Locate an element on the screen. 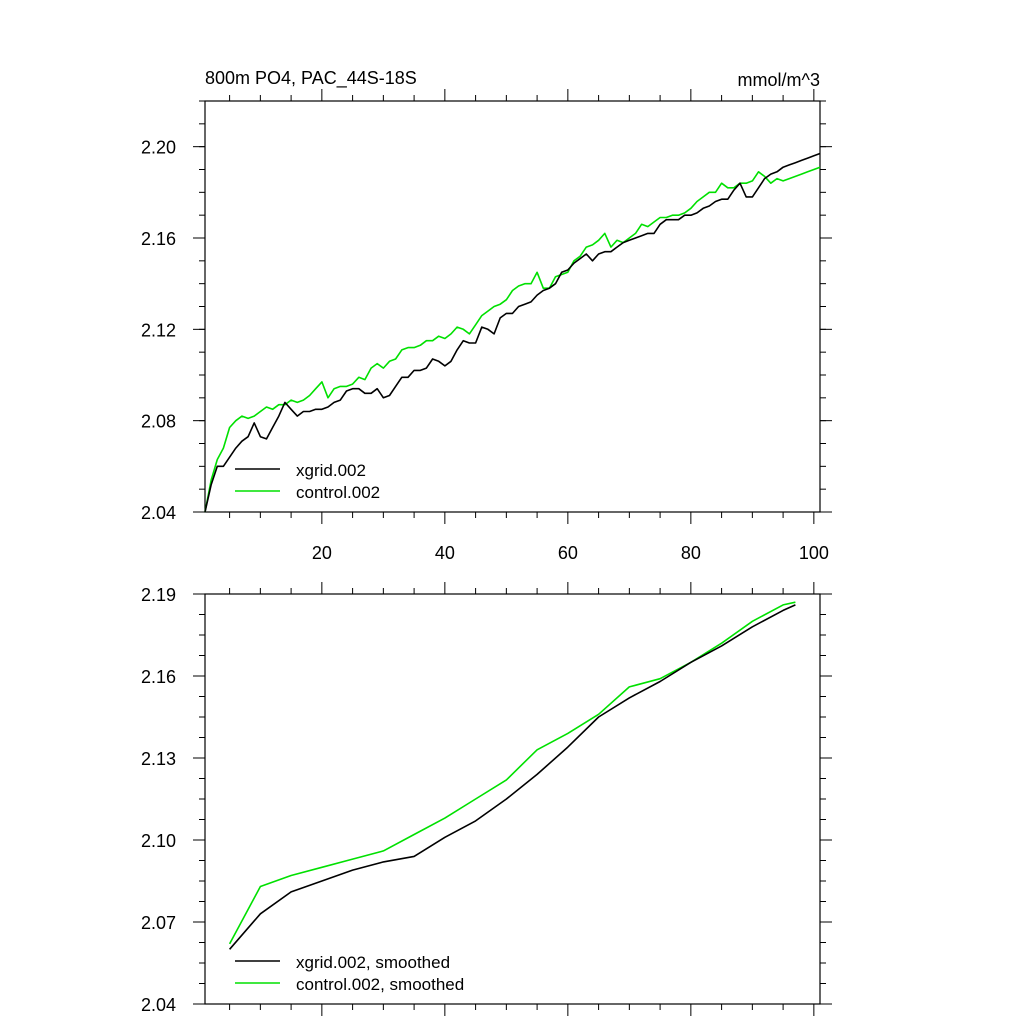 Image resolution: width=1024 pixels, height=1024 pixels. legend-label-xgrid: xgrid.002 is located at coordinates (331, 470).